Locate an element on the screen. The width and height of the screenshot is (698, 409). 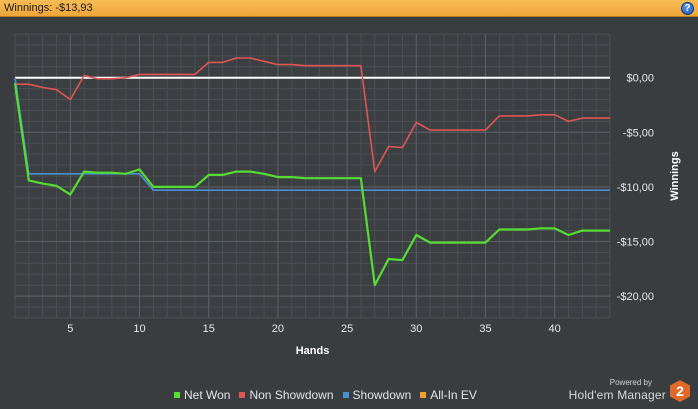
legend-item: Net Won is located at coordinates (202, 395).